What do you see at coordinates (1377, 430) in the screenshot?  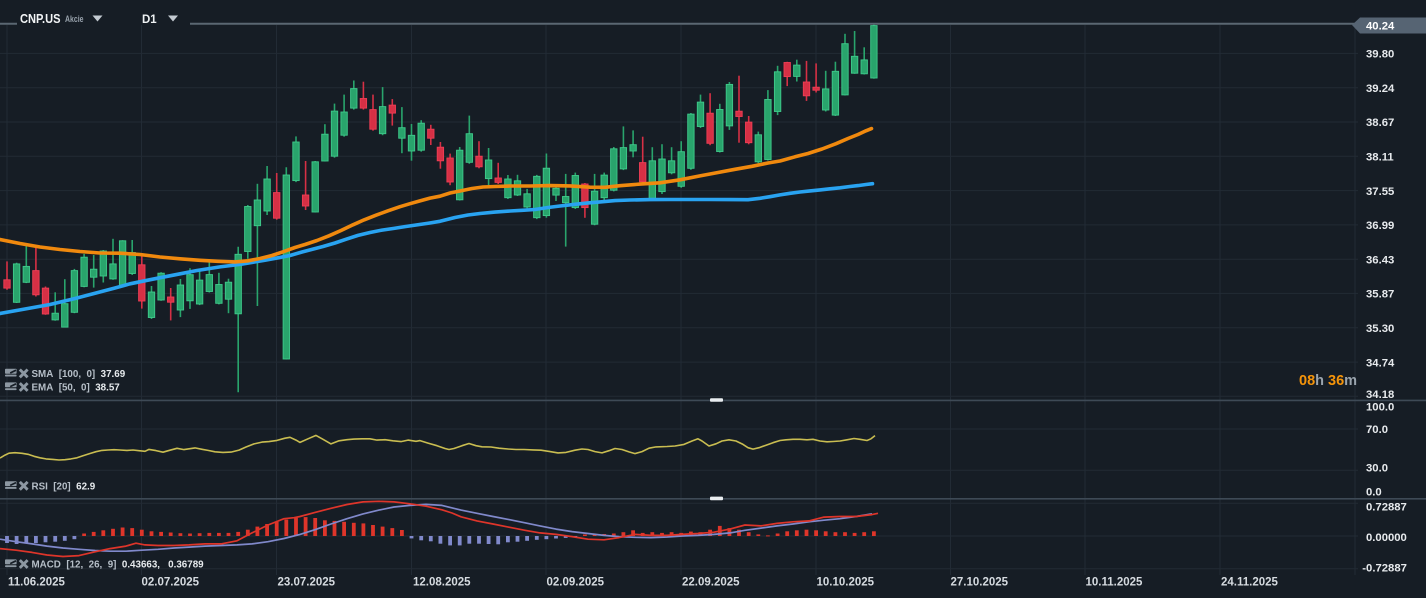 I see `svg-text: 70.0` at bounding box center [1377, 430].